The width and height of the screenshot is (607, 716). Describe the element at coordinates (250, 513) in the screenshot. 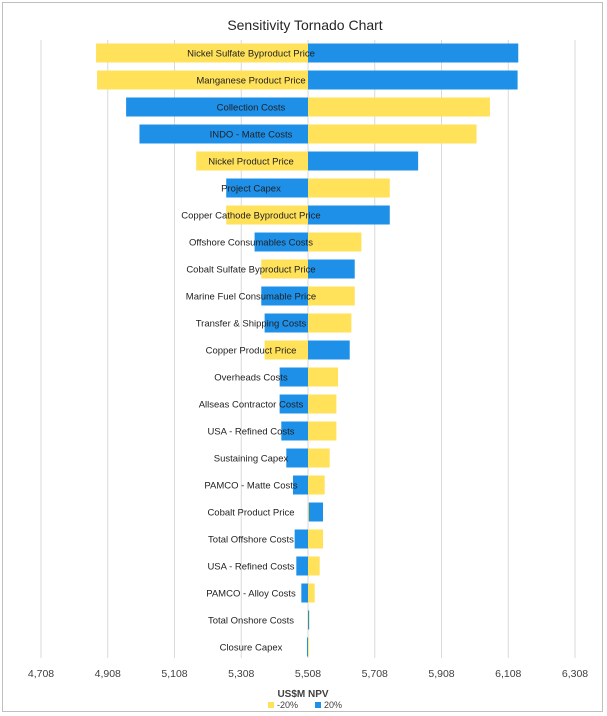

I see `category-label: Cobalt Product Price` at that location.